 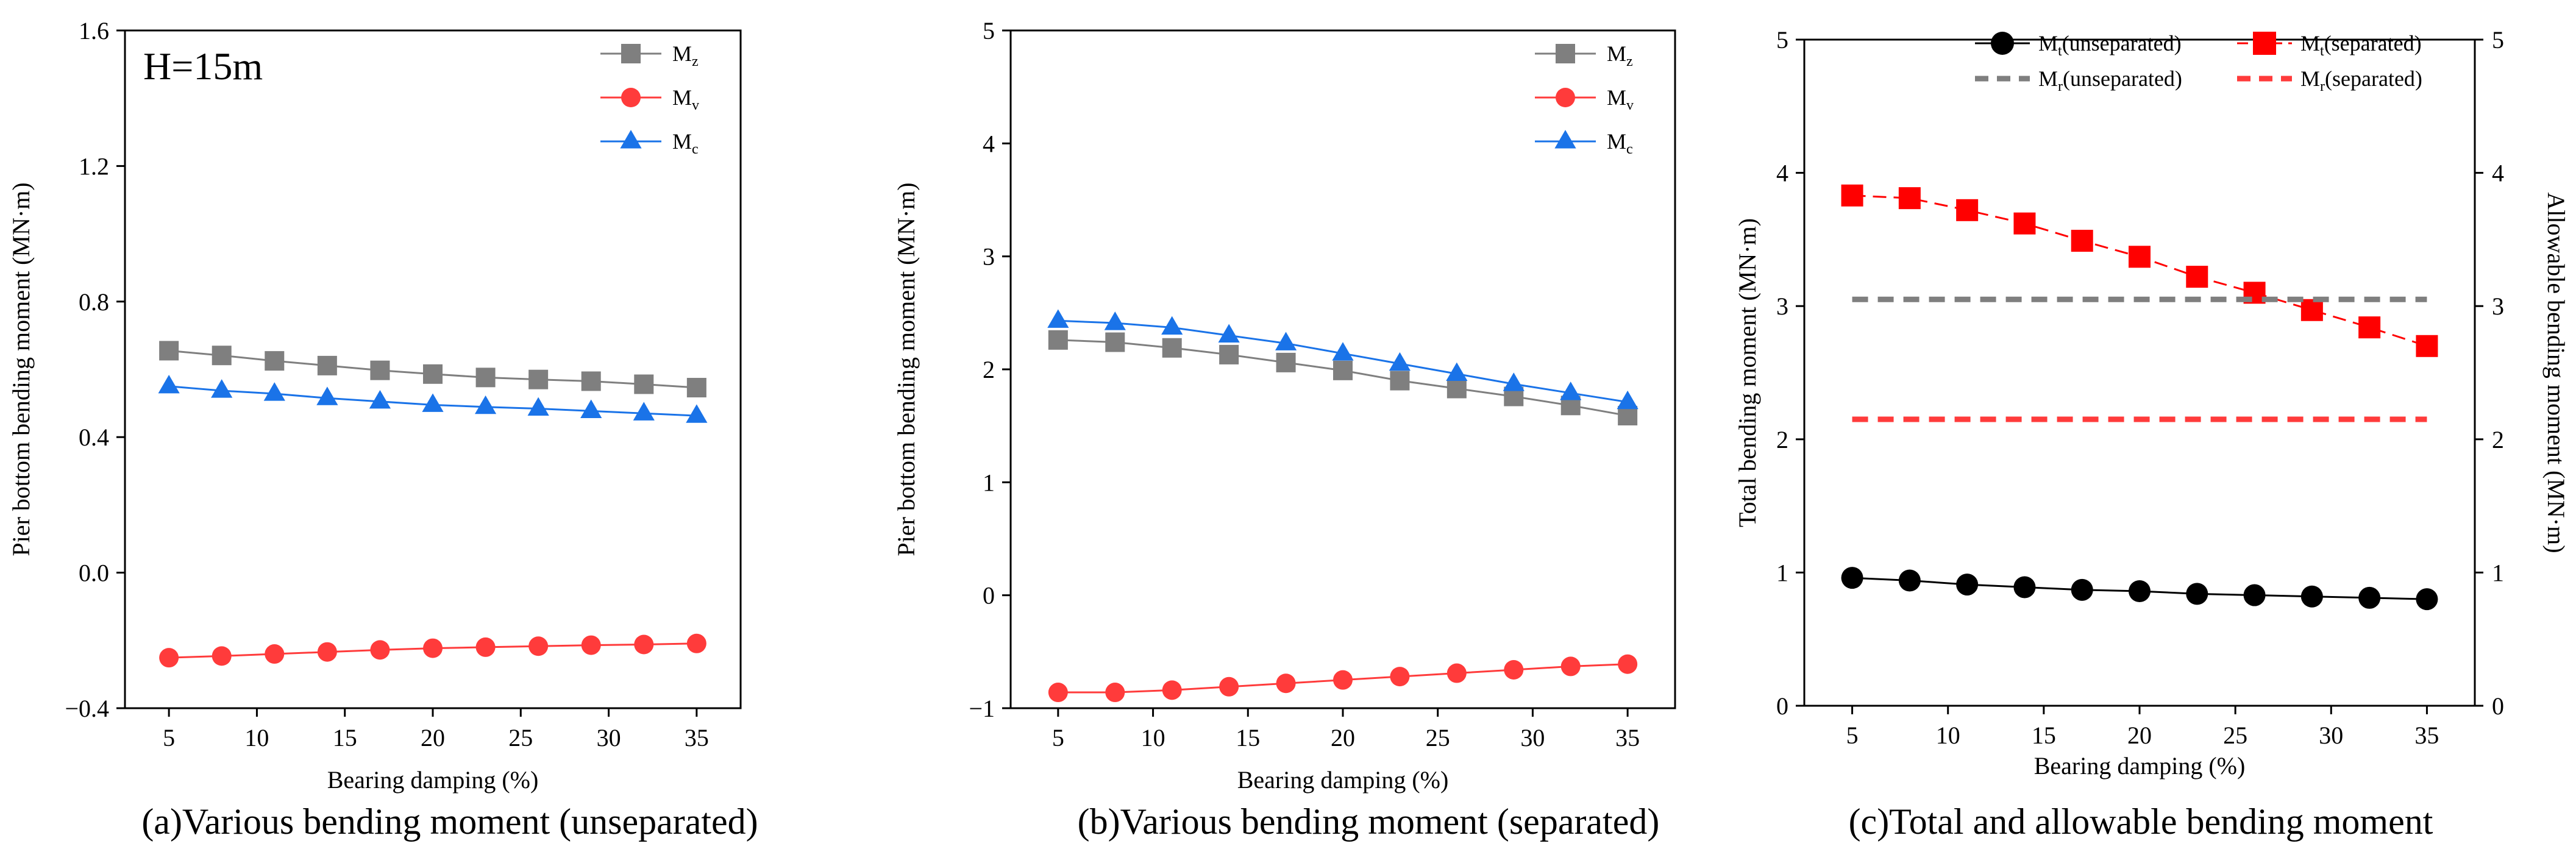 I want to click on legend-subscript: z, so click(x=1629, y=61).